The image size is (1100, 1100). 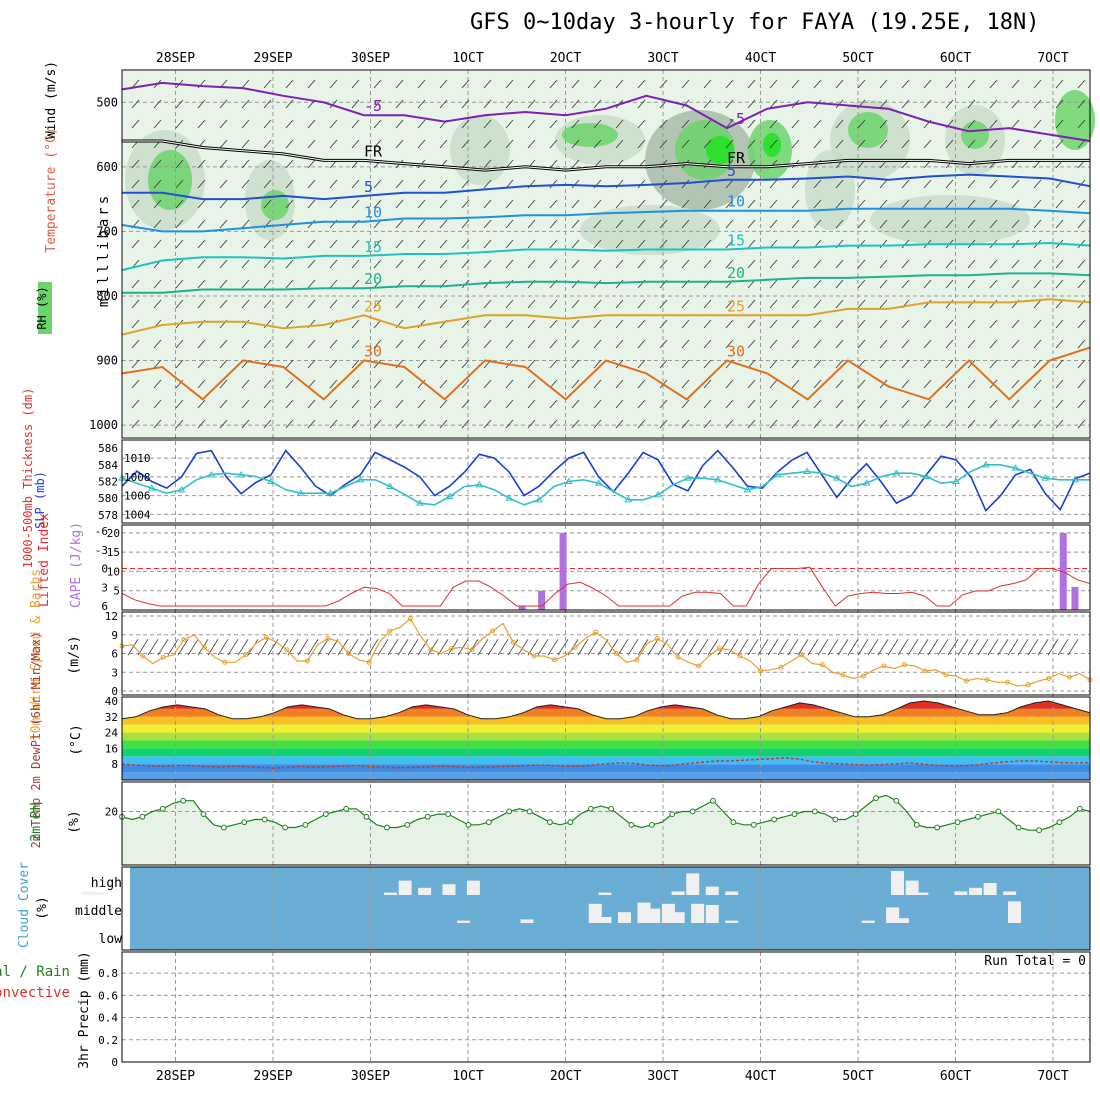 I want to click on pressure-tick: 800, so click(x=107, y=296).